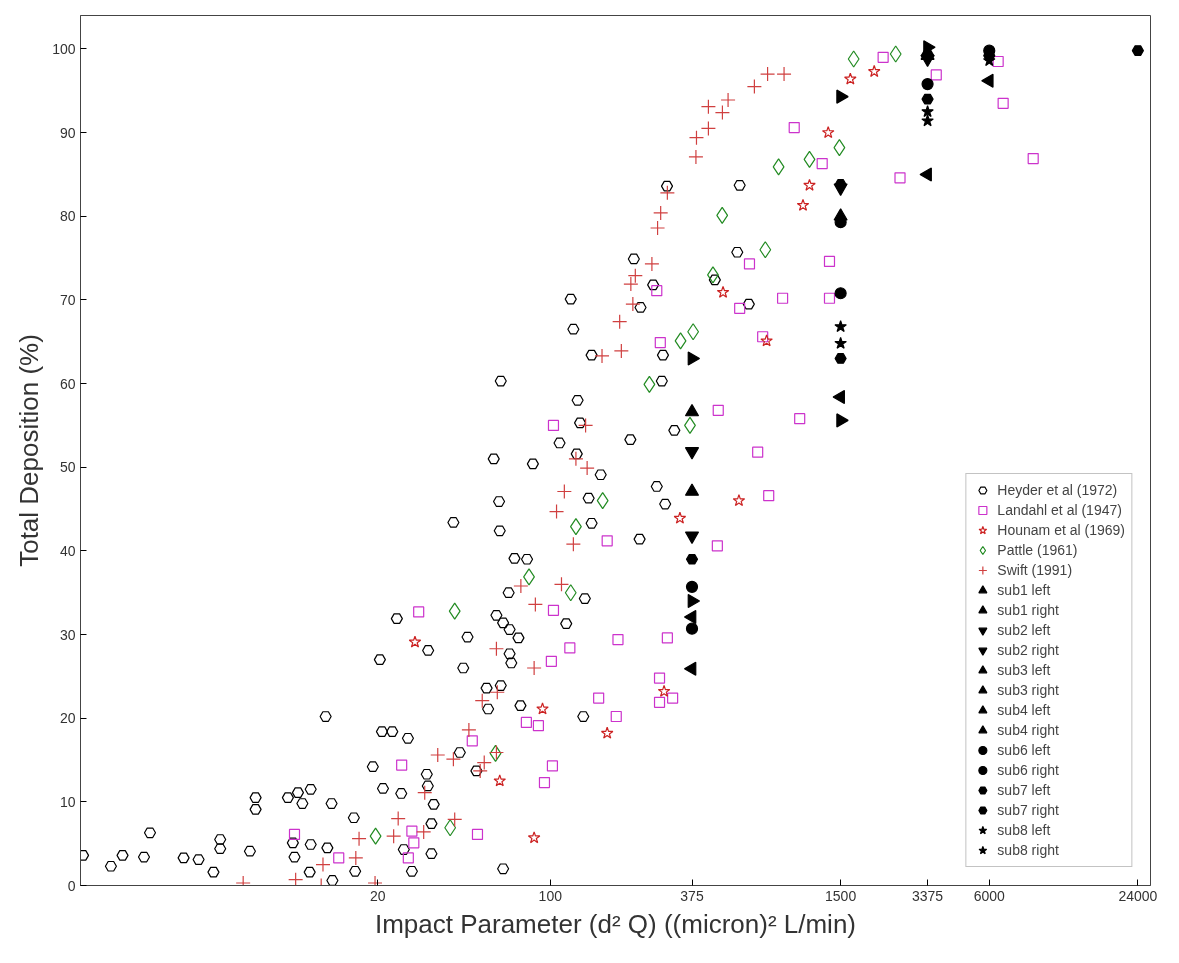 Image resolution: width=1179 pixels, height=963 pixels. Describe the element at coordinates (927, 895) in the screenshot. I see `x-tick-label: 3375` at that location.